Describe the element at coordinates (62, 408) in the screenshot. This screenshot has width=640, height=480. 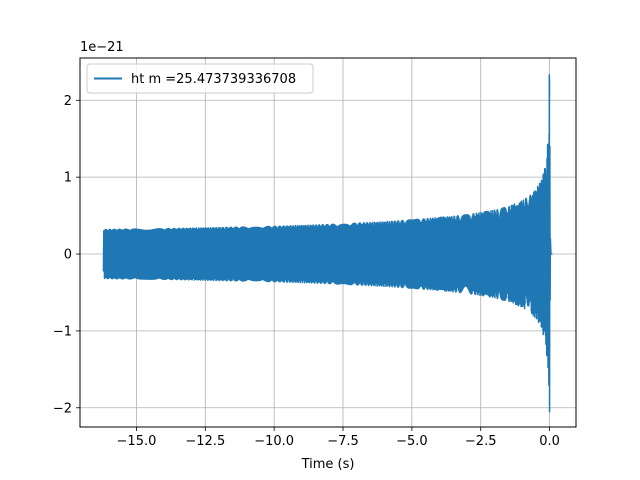
I see `y-tick-label: −2` at that location.